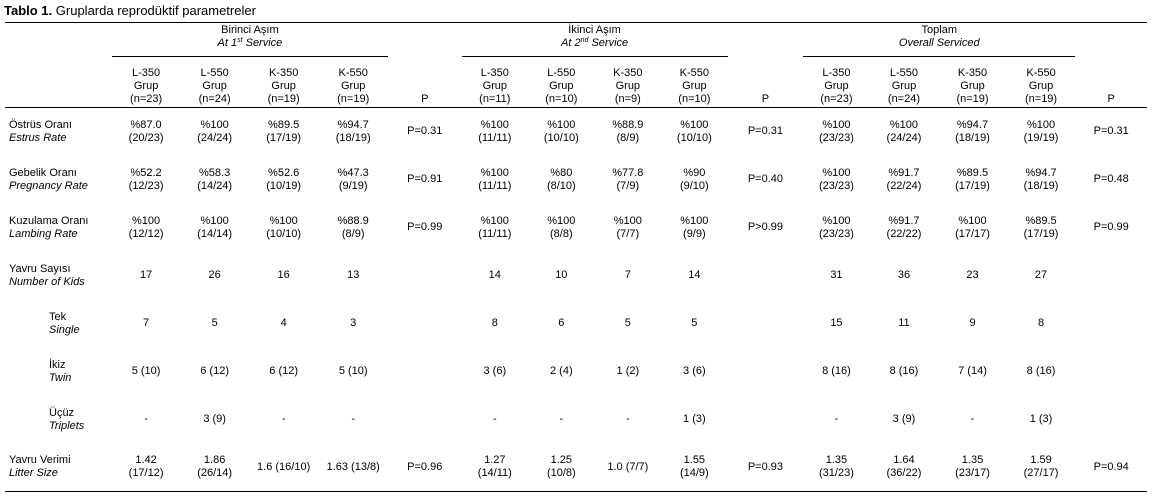 This screenshot has width=1152, height=500. I want to click on row-label-tr: Yavru Verimi, so click(40, 460).